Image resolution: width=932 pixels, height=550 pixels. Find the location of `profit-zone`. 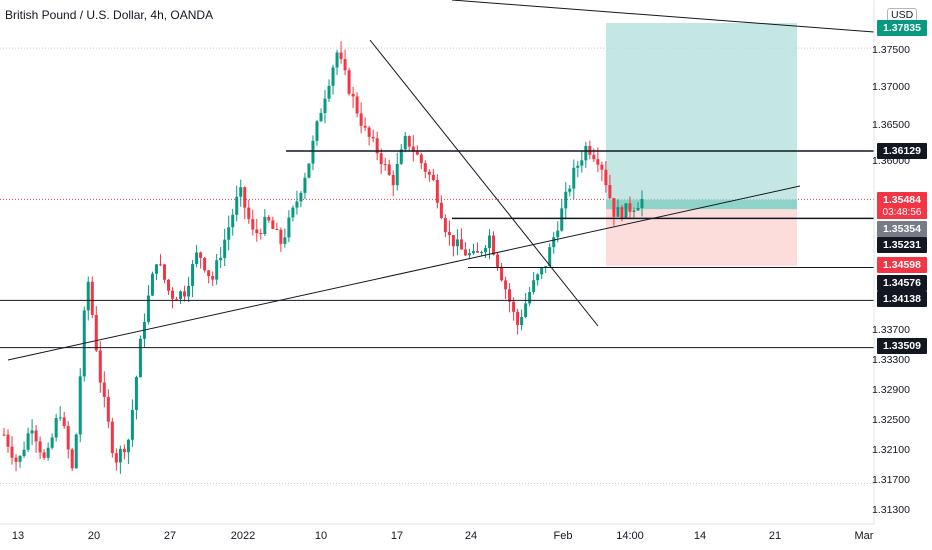

profit-zone is located at coordinates (701, 116).